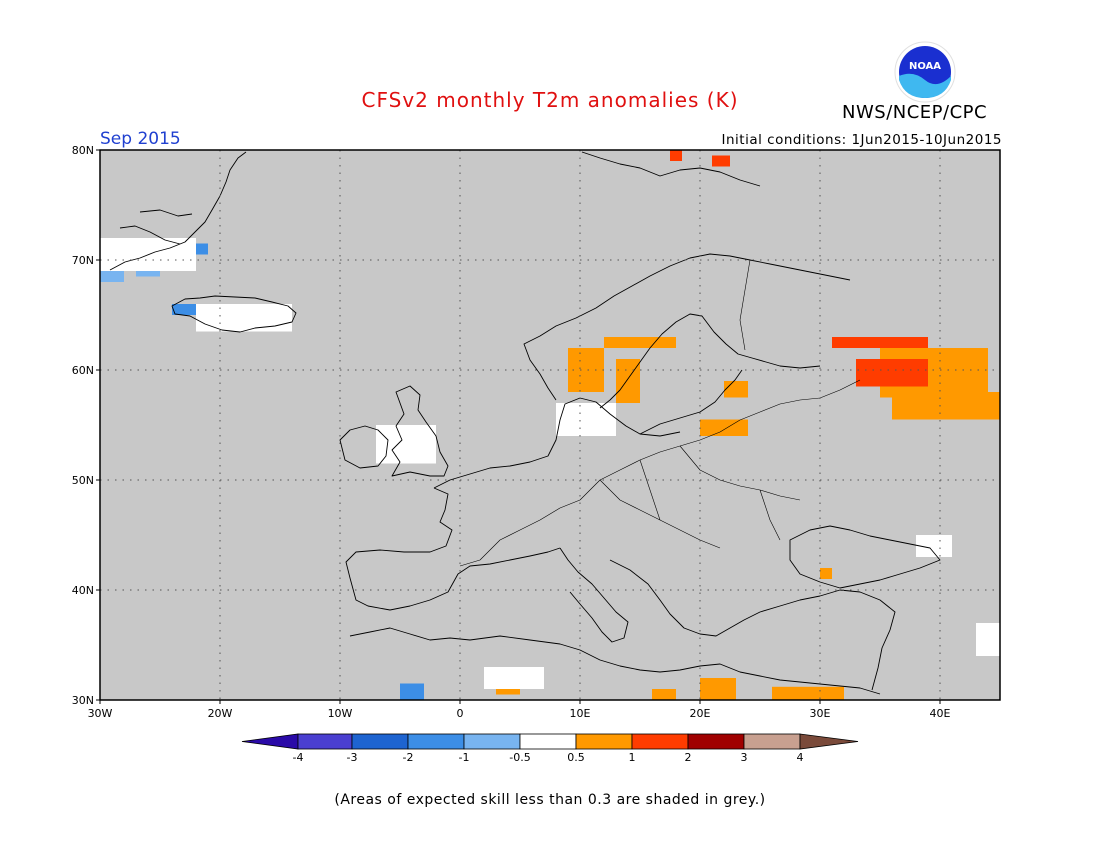 This screenshot has height=850, width=1100. Describe the element at coordinates (298, 757) in the screenshot. I see `colorbar-label: -4` at that location.